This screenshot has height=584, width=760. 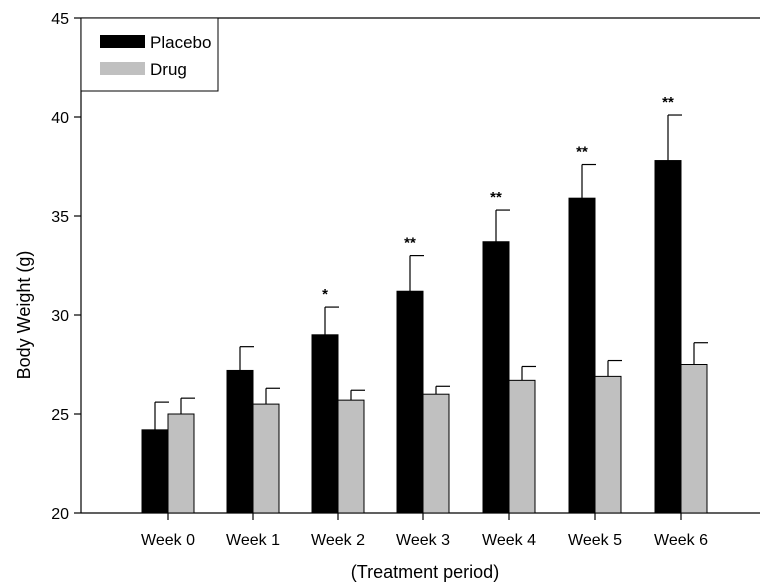 What do you see at coordinates (180, 42) in the screenshot?
I see `legend-label-placebo: Placebo` at bounding box center [180, 42].